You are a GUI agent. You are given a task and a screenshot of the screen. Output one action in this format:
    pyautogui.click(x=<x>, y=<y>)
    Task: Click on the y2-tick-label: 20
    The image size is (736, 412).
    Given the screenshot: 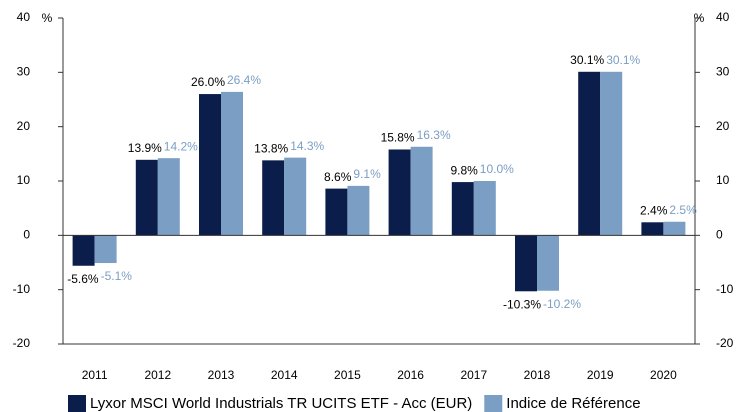 What is the action you would take?
    pyautogui.click(x=723, y=126)
    